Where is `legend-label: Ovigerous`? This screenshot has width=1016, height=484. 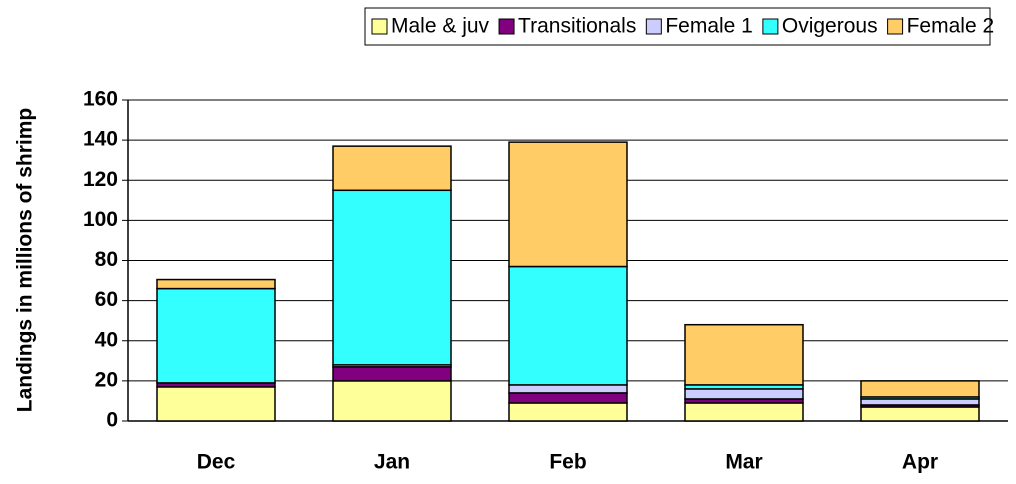
legend-label: Ovigerous is located at coordinates (830, 26).